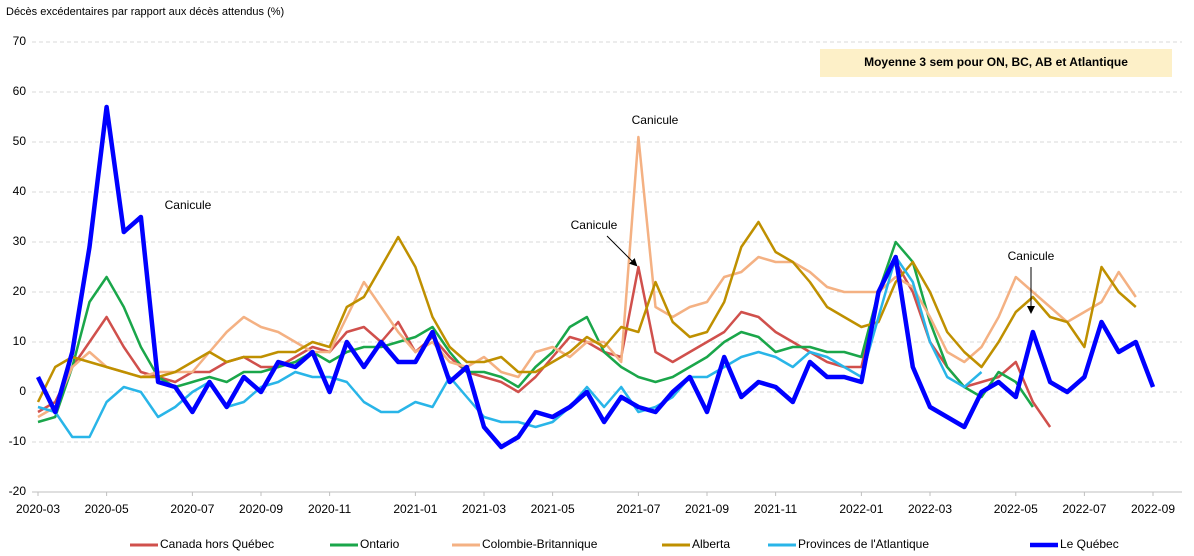  What do you see at coordinates (20, 141) in the screenshot?
I see `y-tick-label: 50` at bounding box center [20, 141].